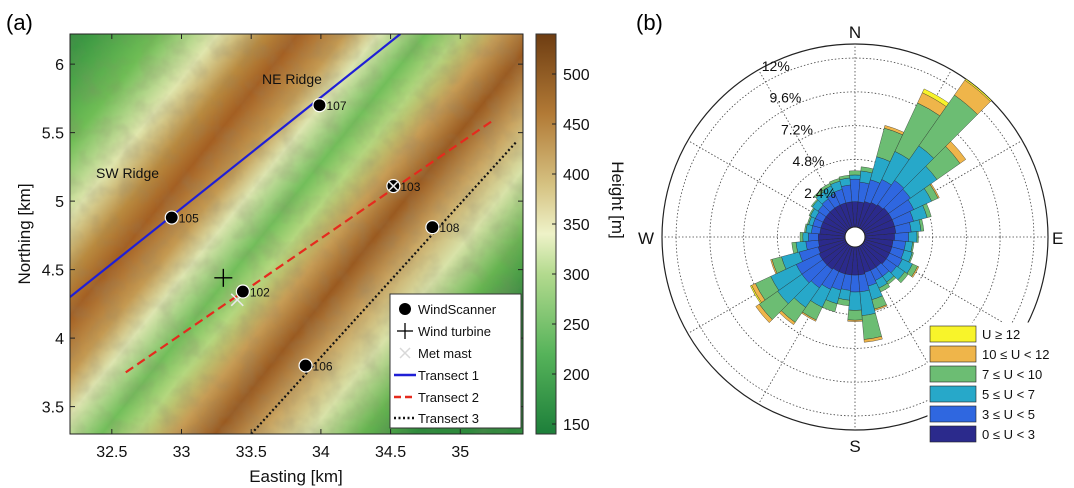  What do you see at coordinates (776, 66) in the screenshot?
I see `radial-tick-label: 12%` at bounding box center [776, 66].